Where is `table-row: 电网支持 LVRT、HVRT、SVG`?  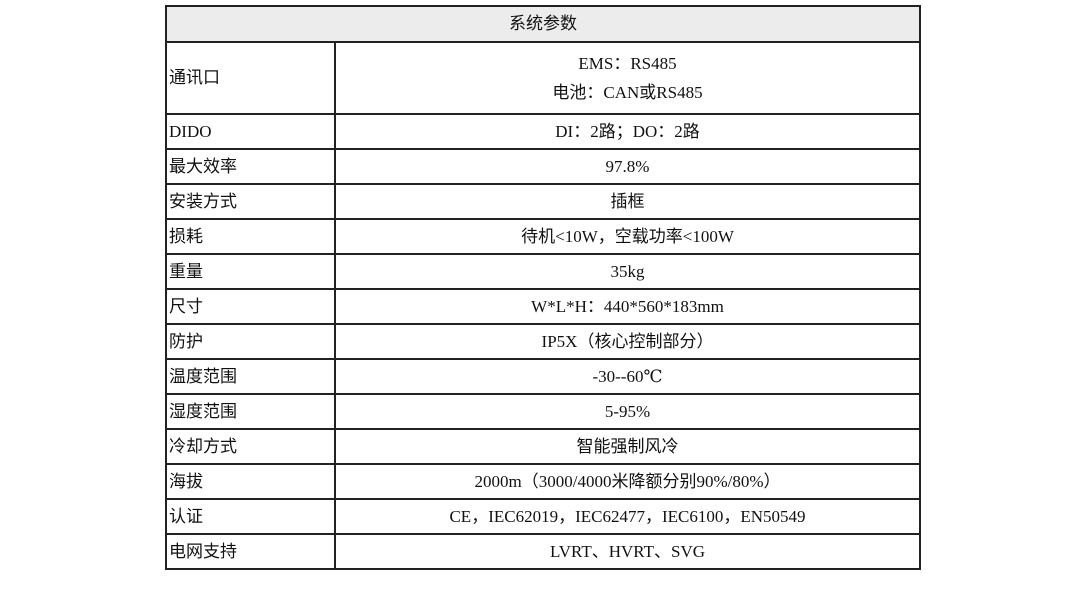 table-row: 电网支持 LVRT、HVRT、SVG is located at coordinates (543, 551).